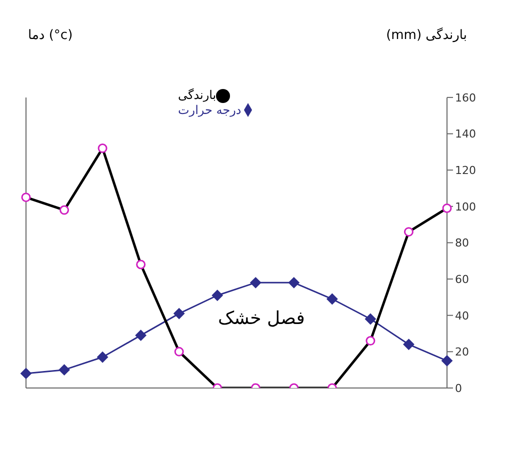  What do you see at coordinates (462, 315) in the screenshot?
I see `y-tick-label: 40` at bounding box center [462, 315].